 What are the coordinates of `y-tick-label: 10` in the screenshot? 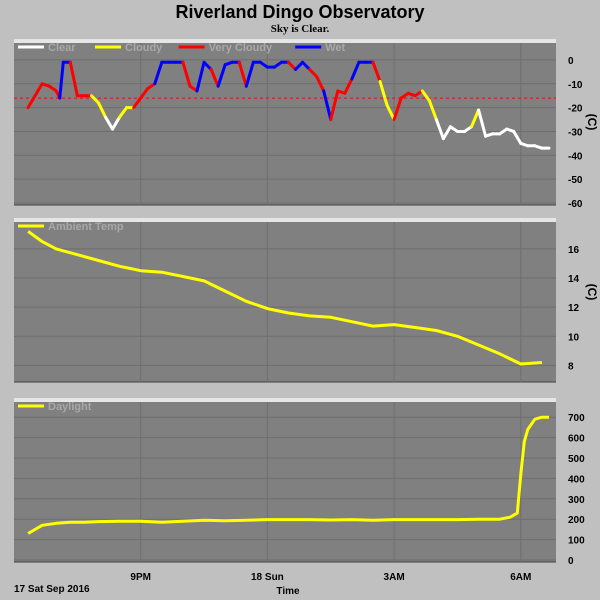 It's located at (574, 337).